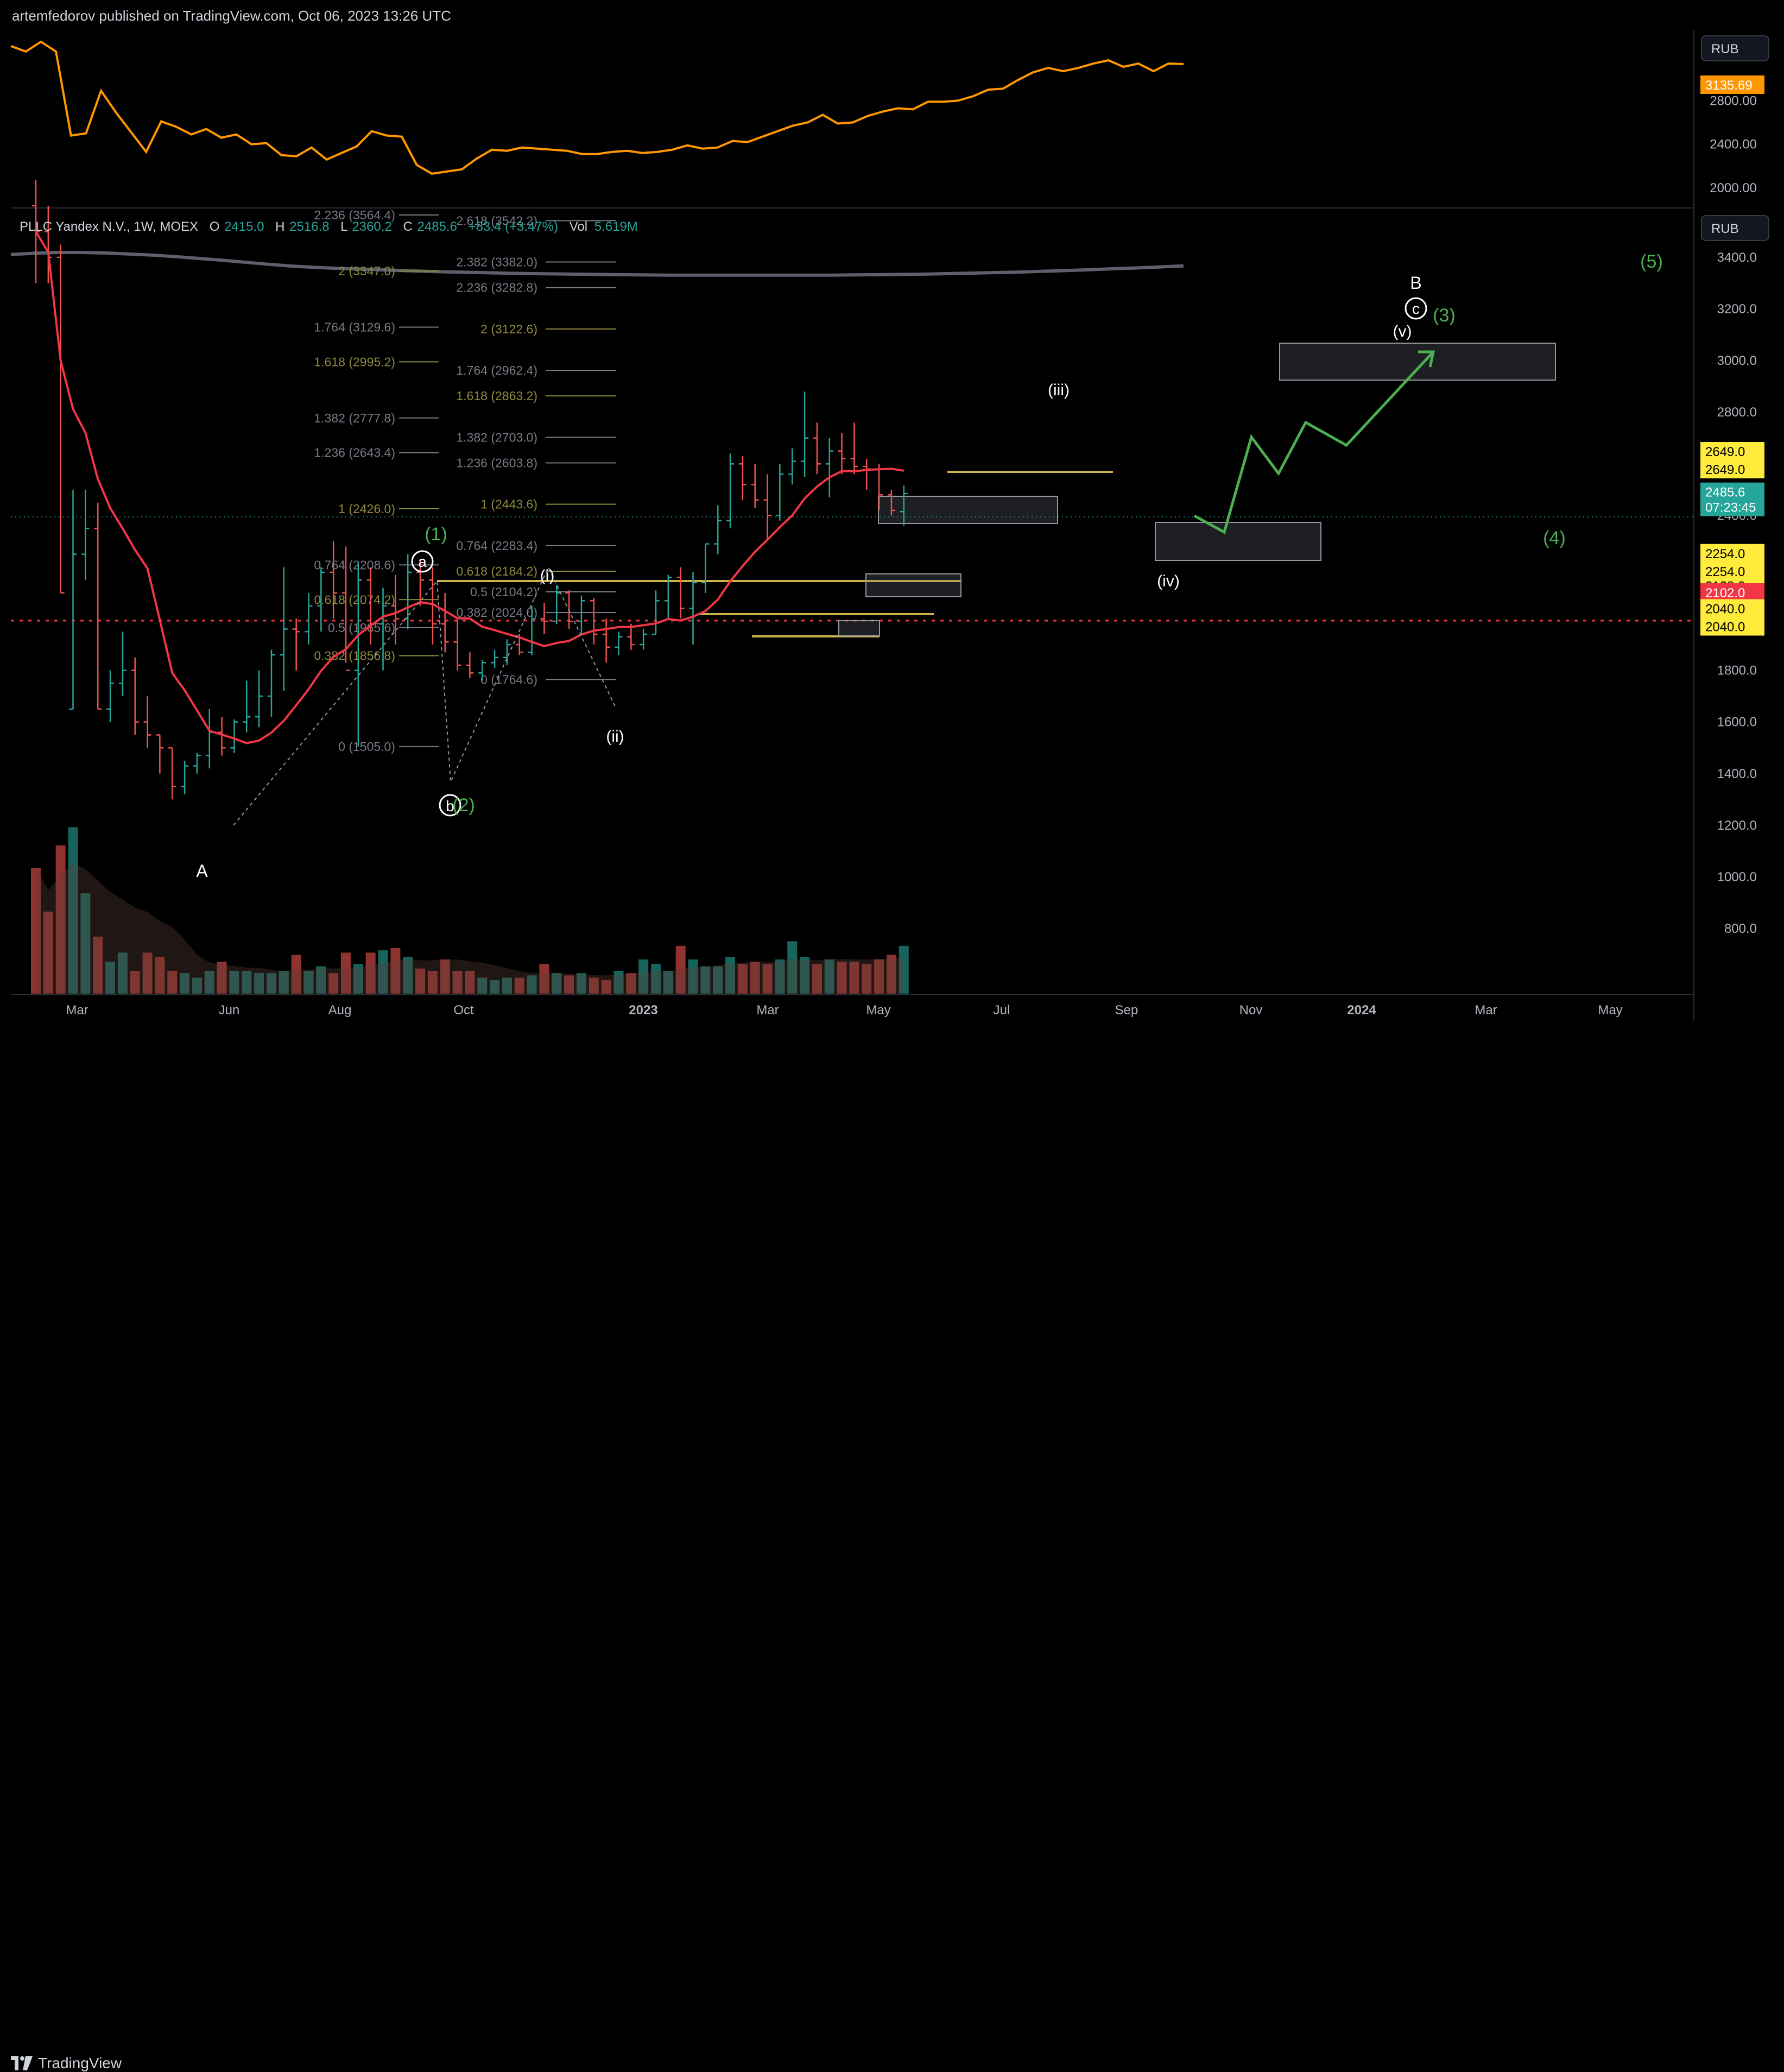 This screenshot has height=2072, width=1784. What do you see at coordinates (422, 562) in the screenshot?
I see `wave-label-a: a` at bounding box center [422, 562].